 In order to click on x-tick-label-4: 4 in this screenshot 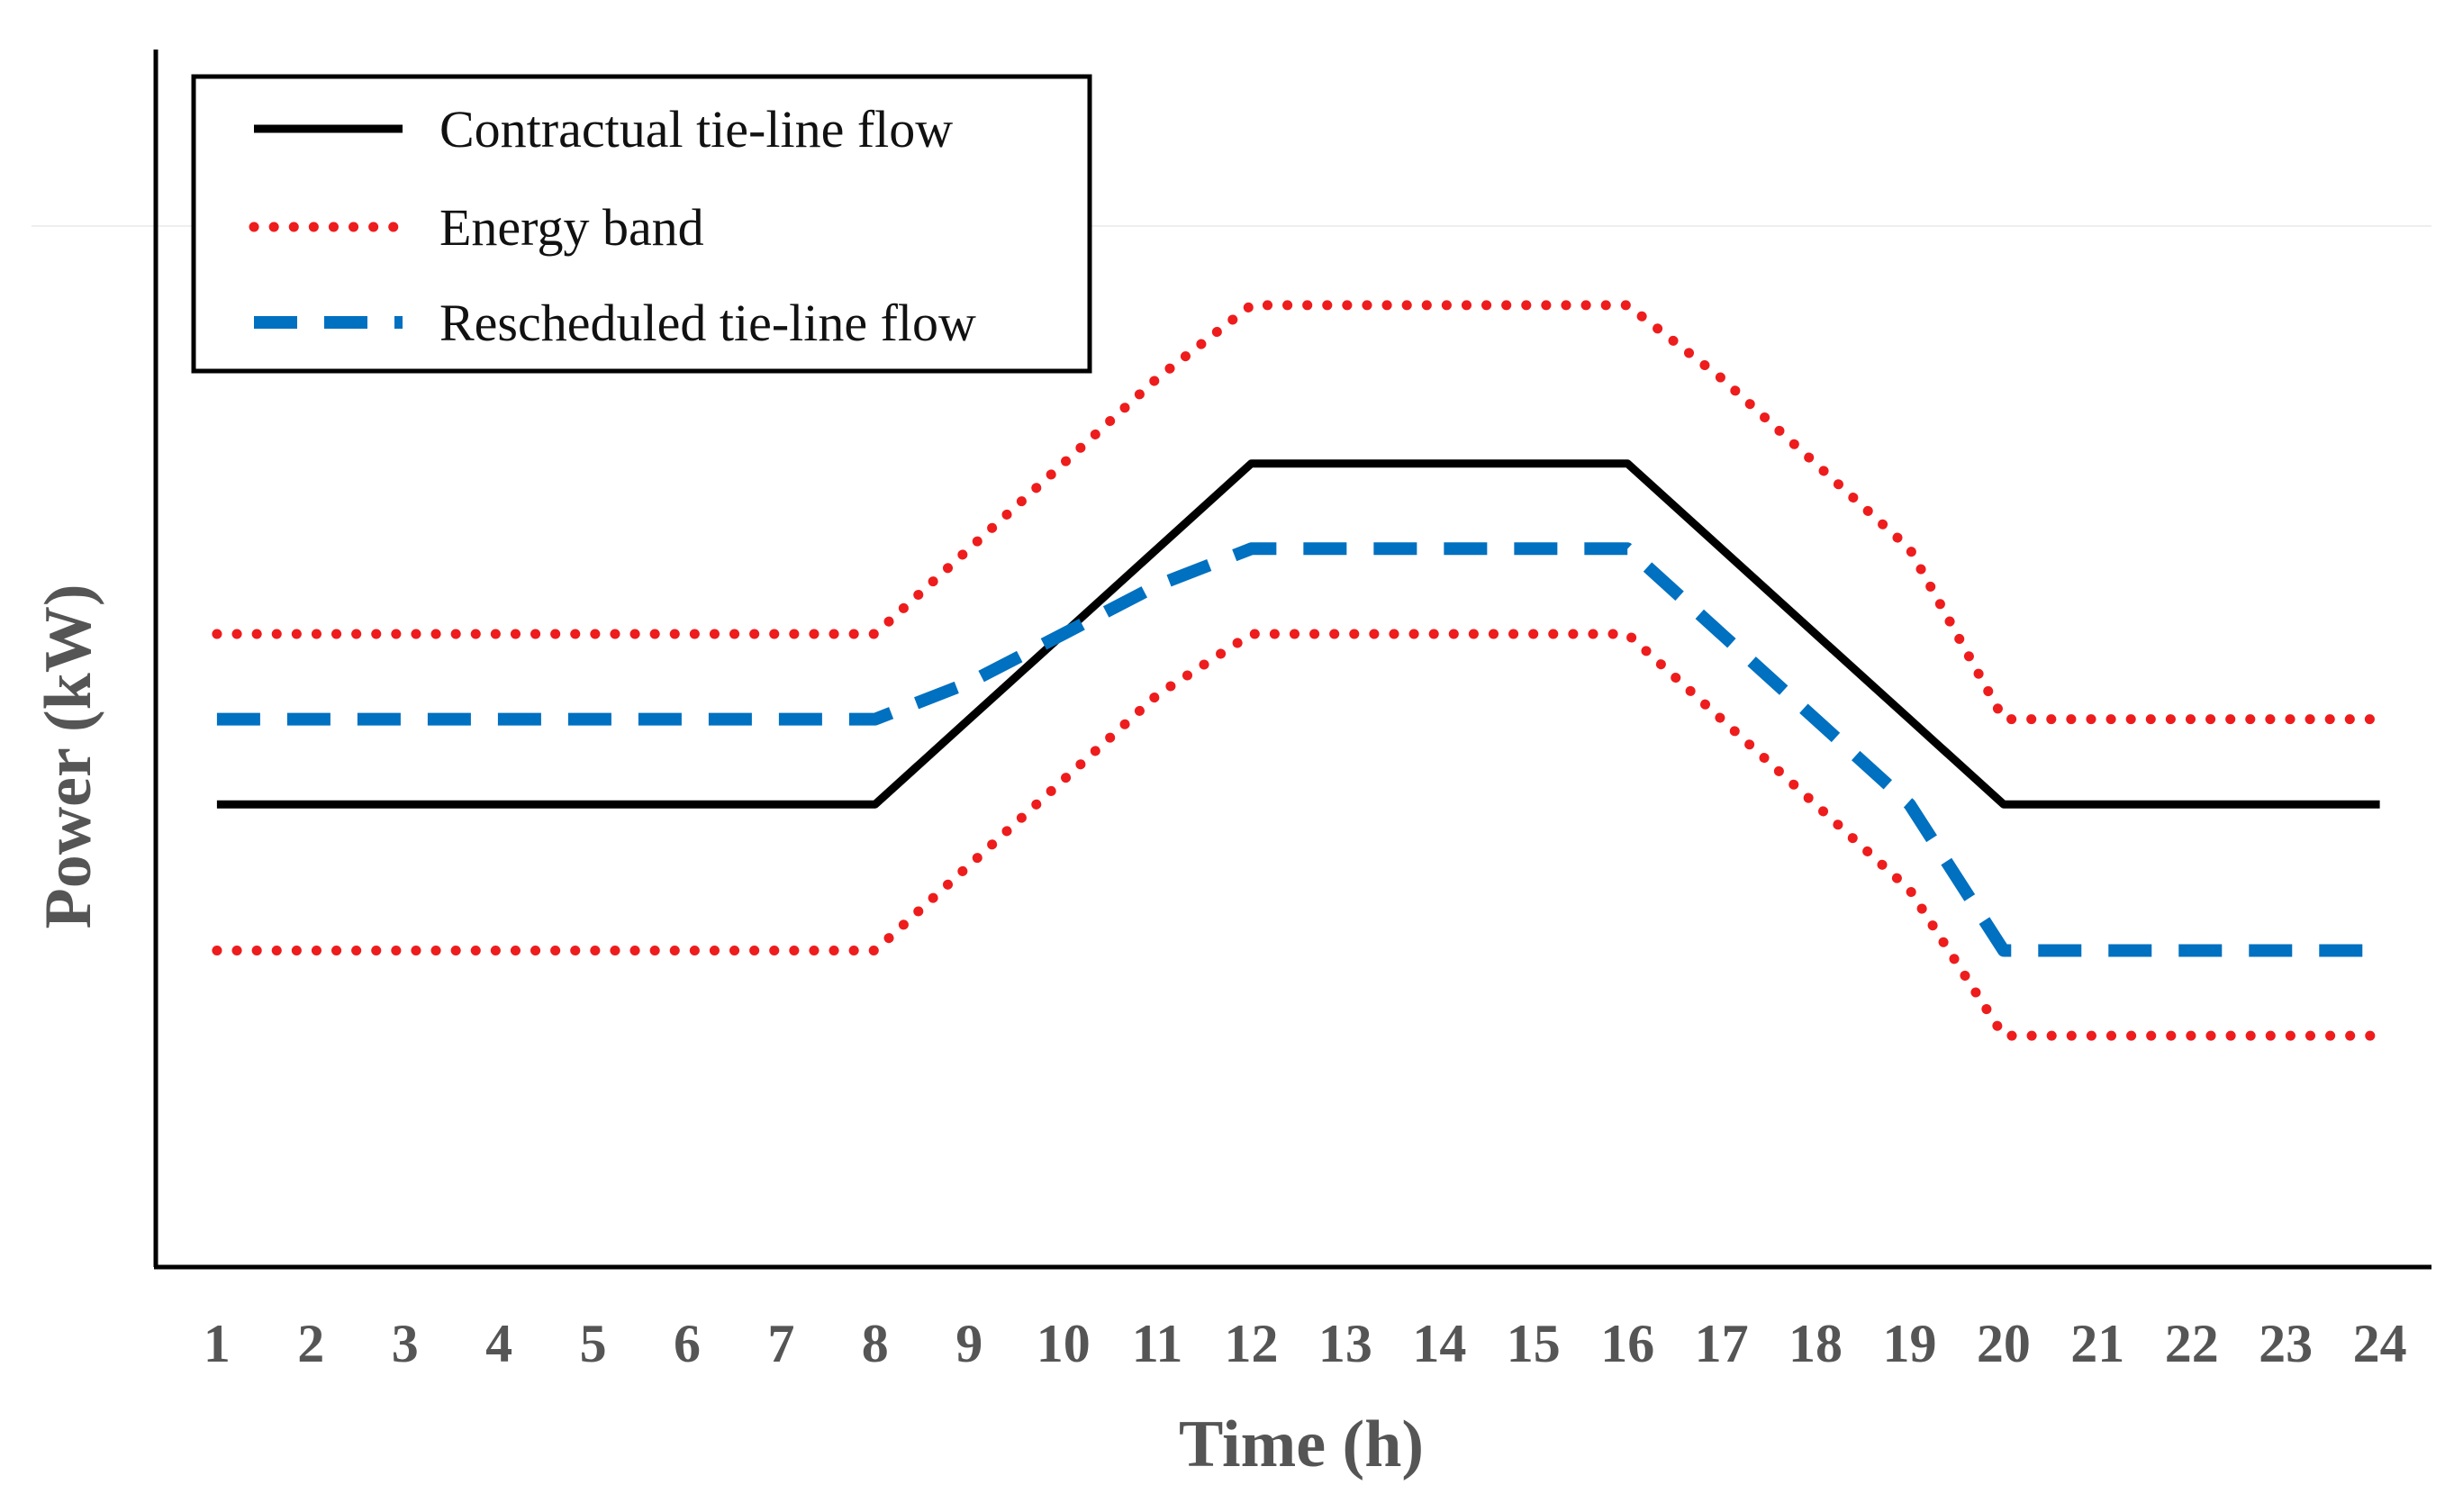, I will do `click(498, 1343)`.